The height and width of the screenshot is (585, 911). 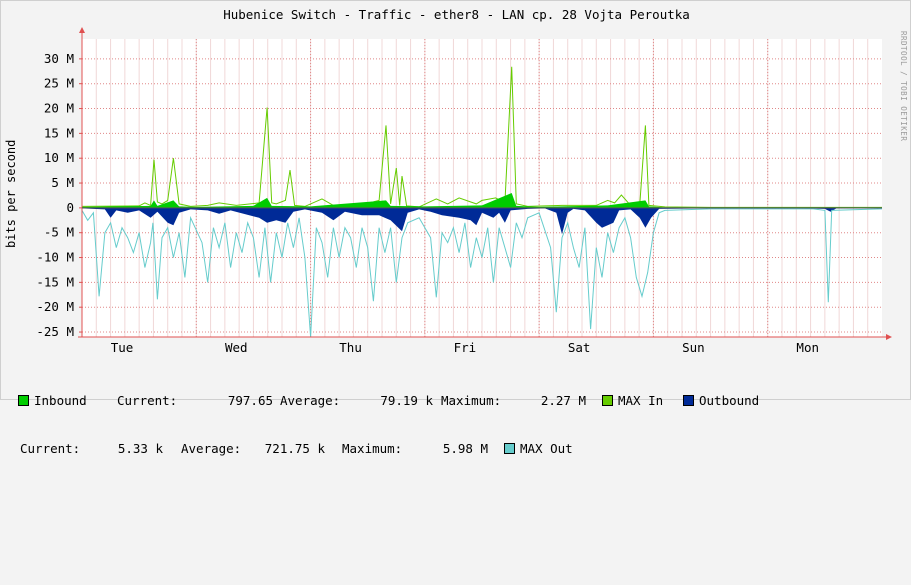 What do you see at coordinates (147, 400) in the screenshot?
I see `legend-inbound-current-label: Current:` at bounding box center [147, 400].